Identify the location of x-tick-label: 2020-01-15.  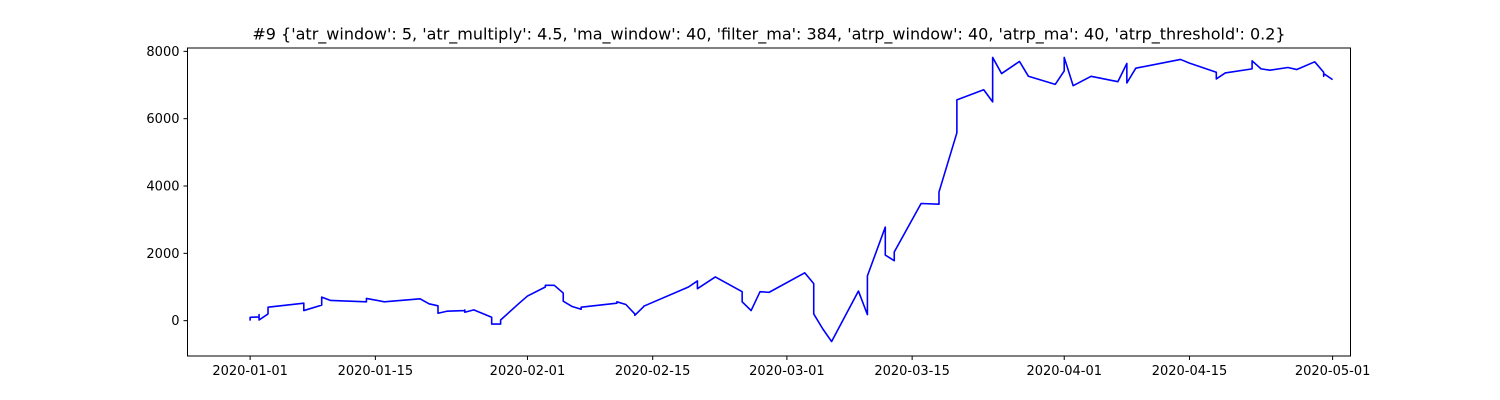
(376, 371).